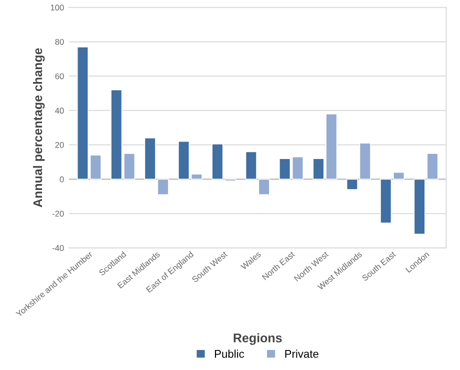  What do you see at coordinates (57, 7) in the screenshot?
I see `y-tick-label: 100` at bounding box center [57, 7].